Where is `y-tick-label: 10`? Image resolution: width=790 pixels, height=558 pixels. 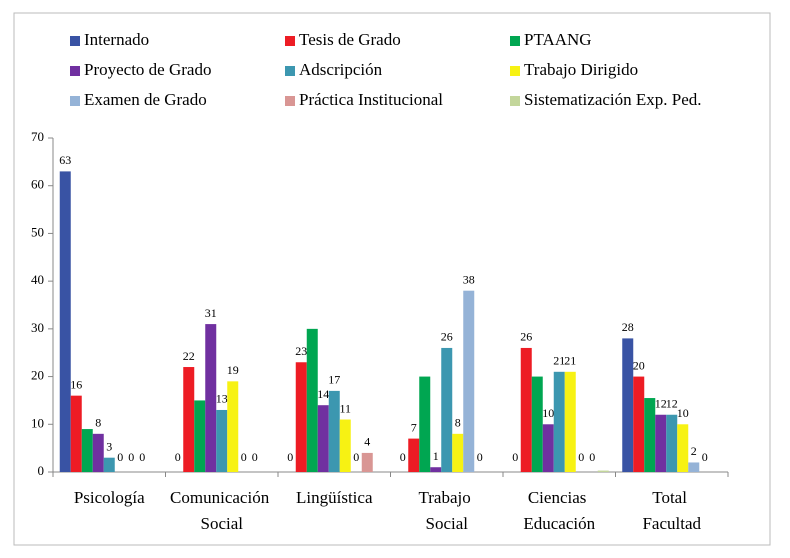
y-tick-label: 10 is located at coordinates (37, 422).